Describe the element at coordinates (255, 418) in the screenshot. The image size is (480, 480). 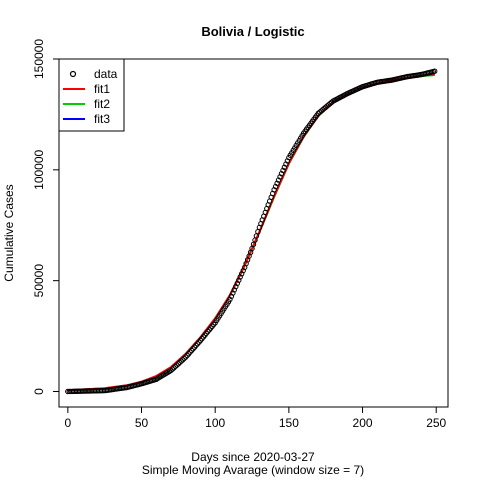
I see `x-axis: 0 50 100 150 200 250` at that location.